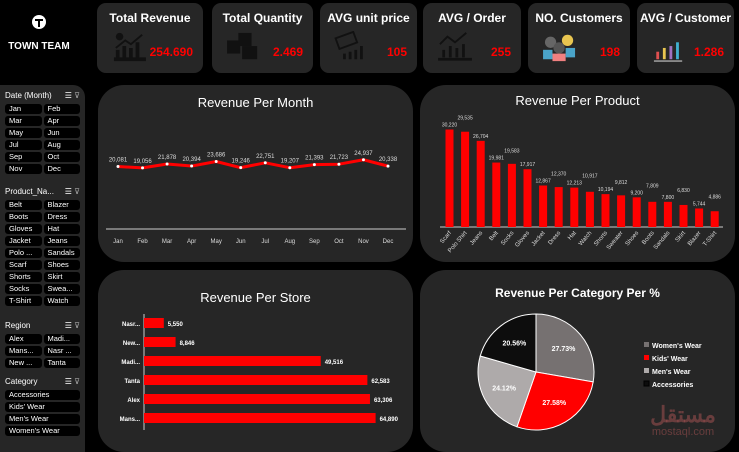  I want to click on slicer-item: Feb, so click(61, 109).